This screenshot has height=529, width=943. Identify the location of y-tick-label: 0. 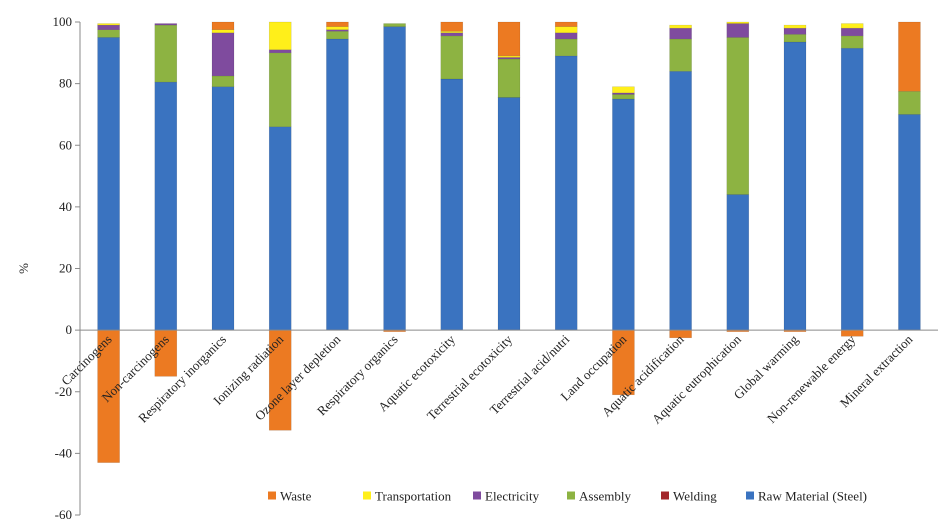
(69, 329).